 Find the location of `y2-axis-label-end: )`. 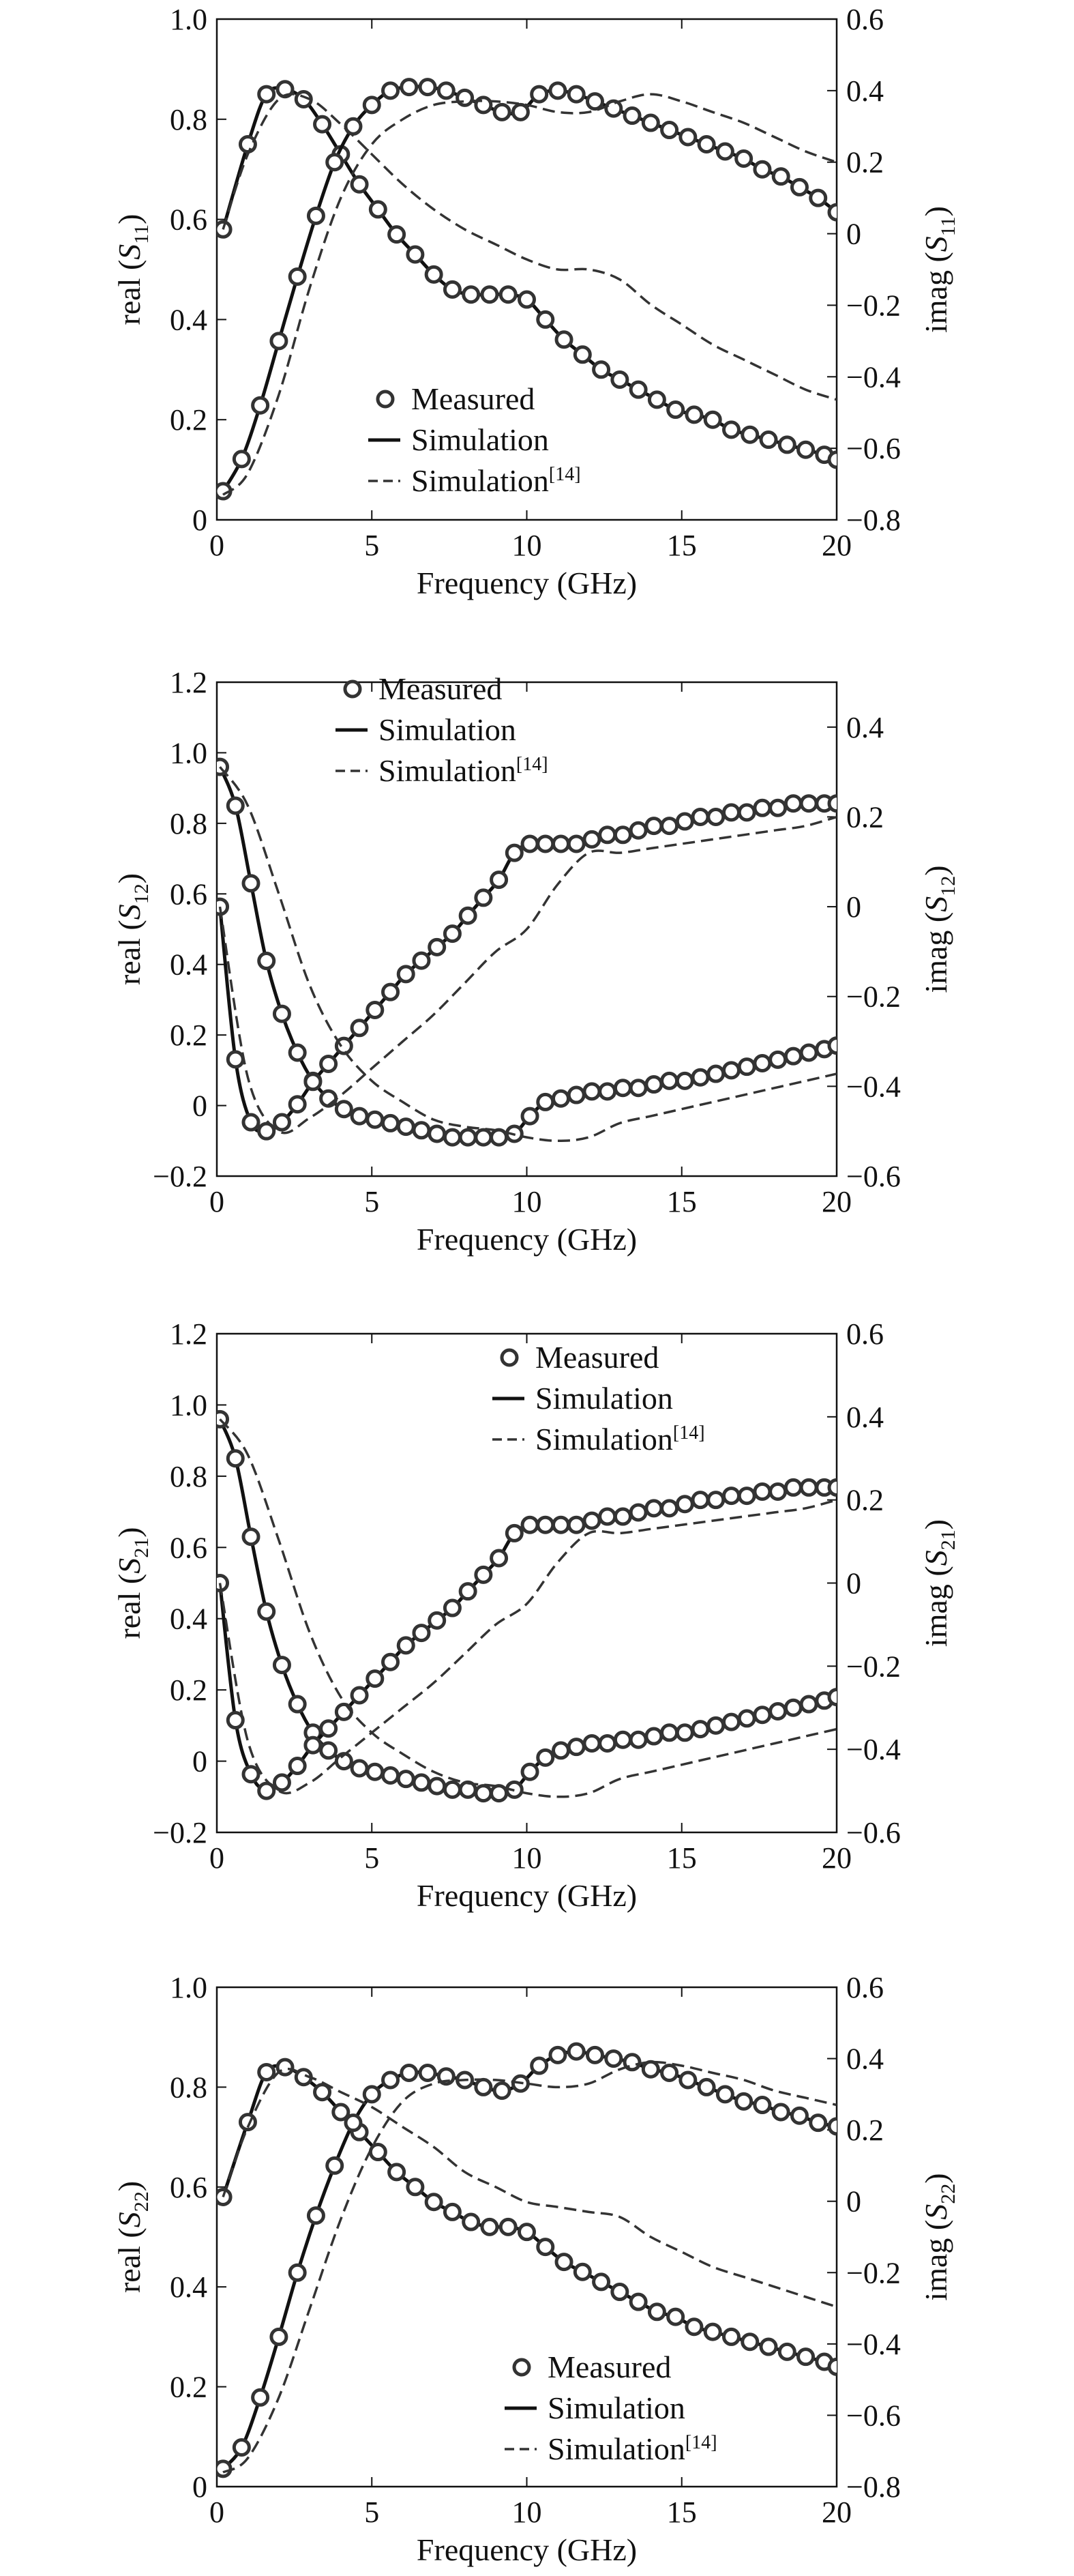

y2-axis-label-end: ) is located at coordinates (936, 2178).